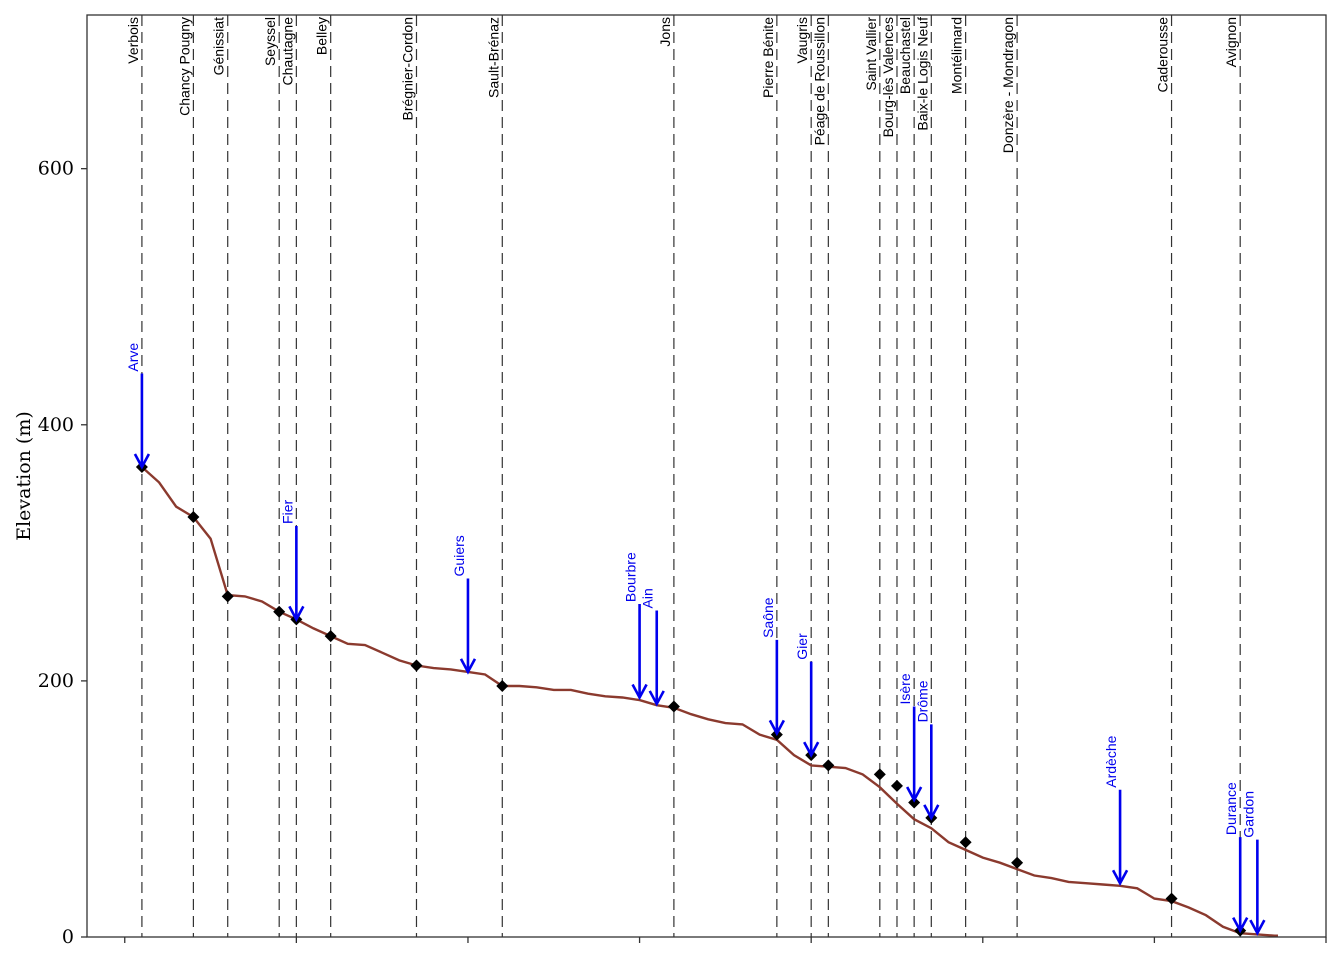 The height and width of the screenshot is (960, 1344). Describe the element at coordinates (871, 54) in the screenshot. I see `station-label: Saint Vallier` at that location.